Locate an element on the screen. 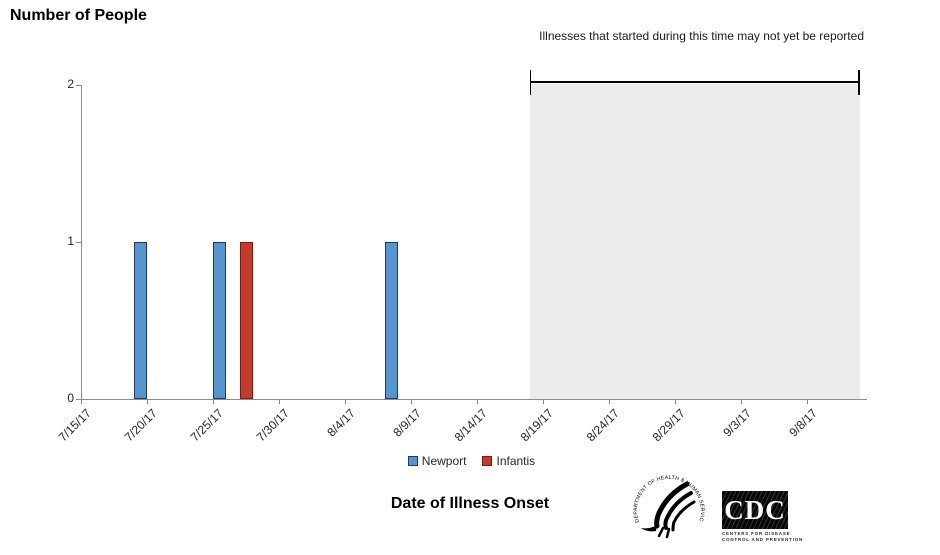 The height and width of the screenshot is (555, 940). legend-label-infantis: Infantis is located at coordinates (516, 461).